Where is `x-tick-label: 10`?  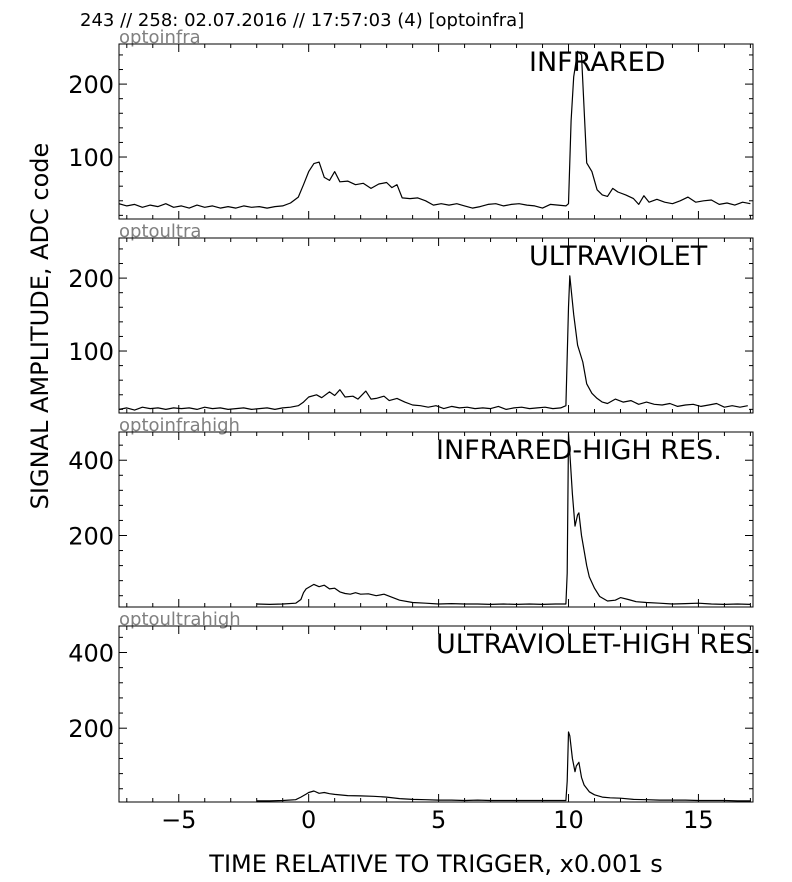
x-tick-label: 10 is located at coordinates (568, 820).